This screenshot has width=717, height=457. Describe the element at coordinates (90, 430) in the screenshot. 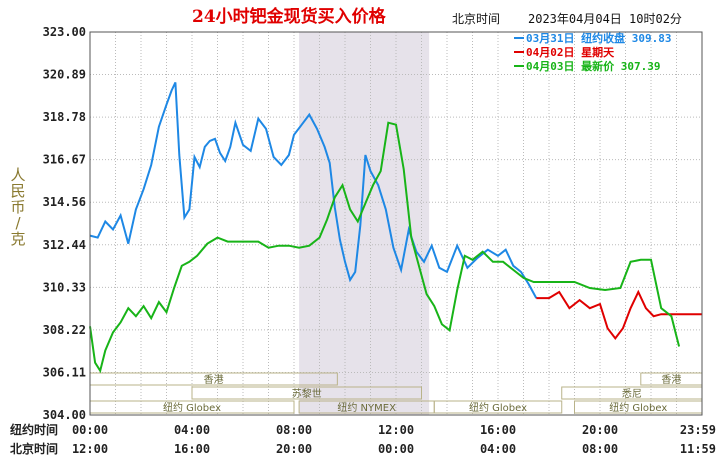

I see `x-tick-ny: 00:00` at that location.